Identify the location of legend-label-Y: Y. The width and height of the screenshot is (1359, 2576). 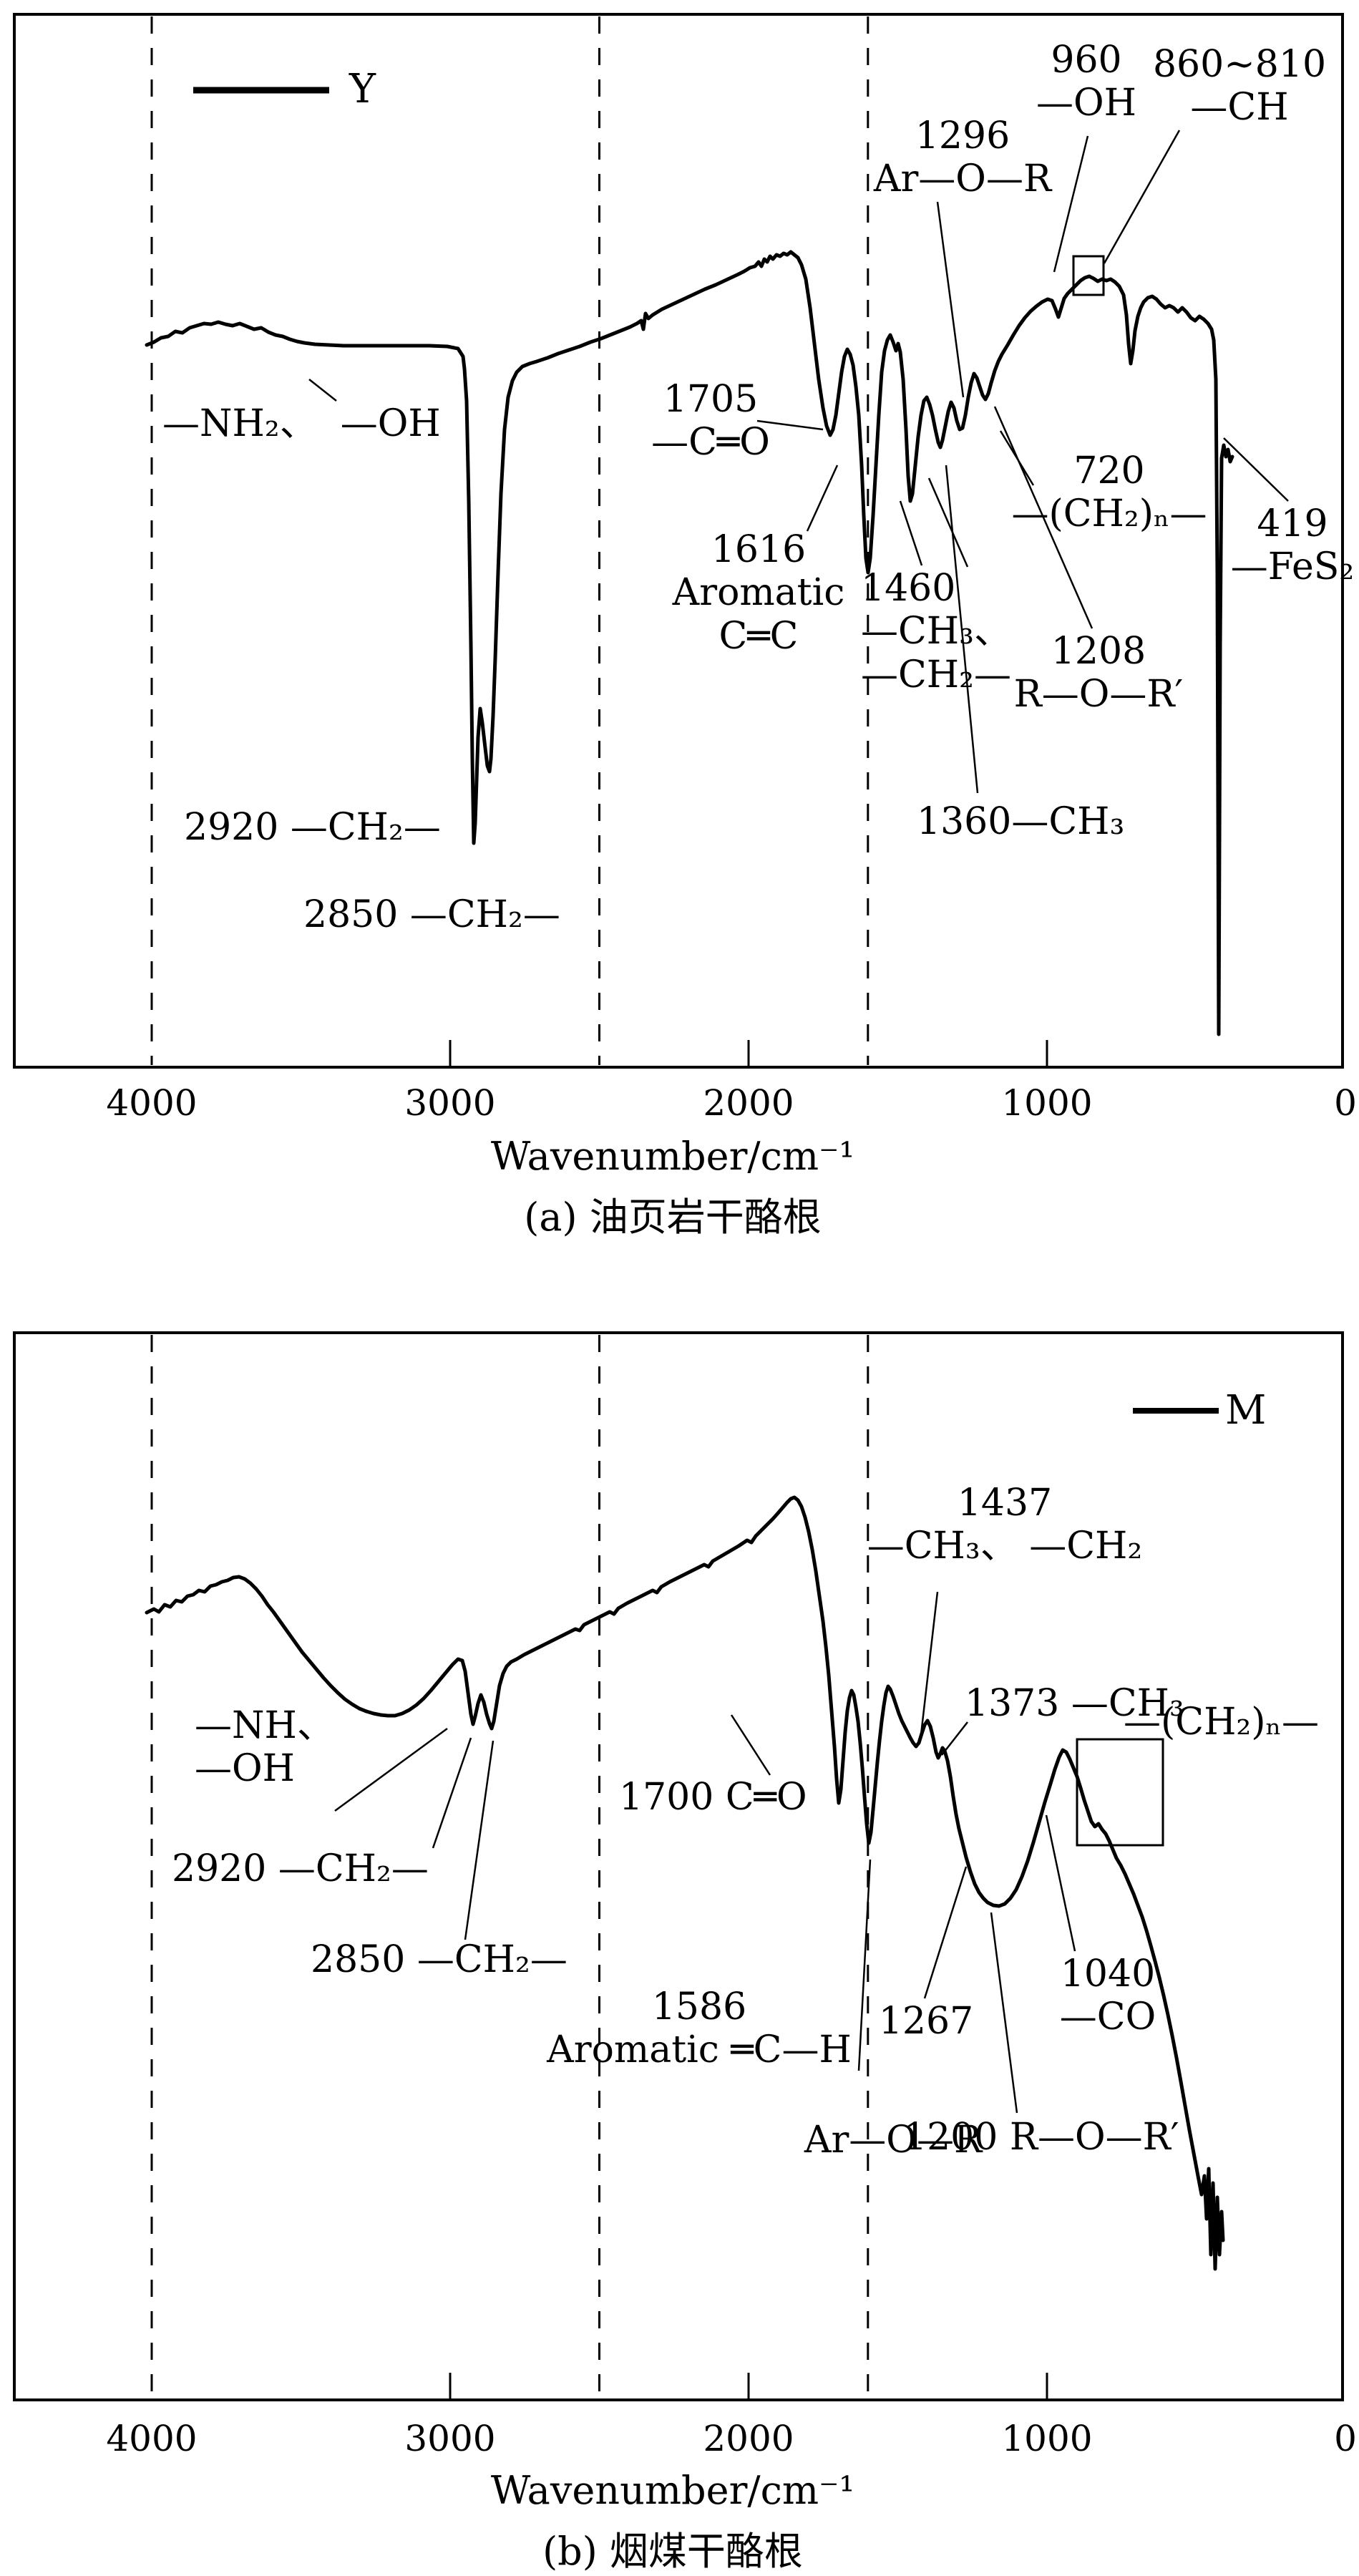
(362, 89).